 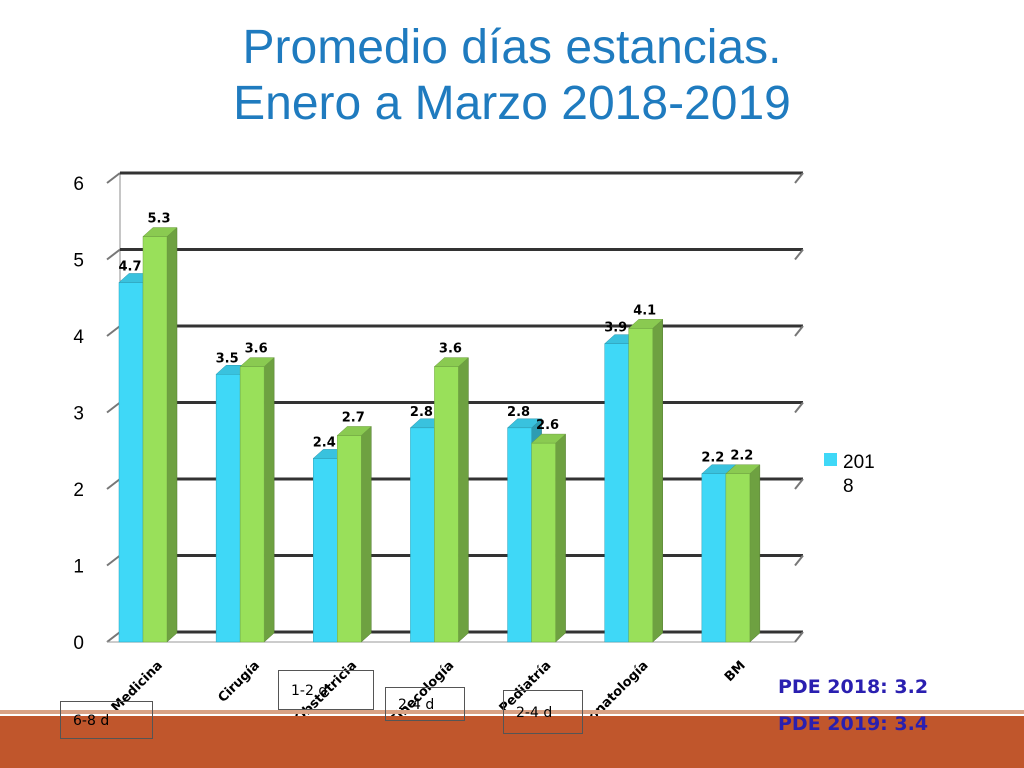 What do you see at coordinates (324, 442) in the screenshot?
I see `data-label: 2.4` at bounding box center [324, 442].